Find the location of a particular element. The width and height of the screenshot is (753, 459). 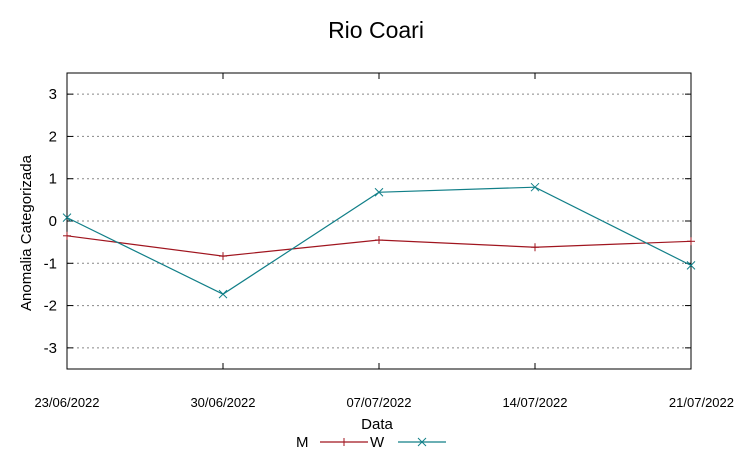

y-tick-label: 0 is located at coordinates (53, 221).